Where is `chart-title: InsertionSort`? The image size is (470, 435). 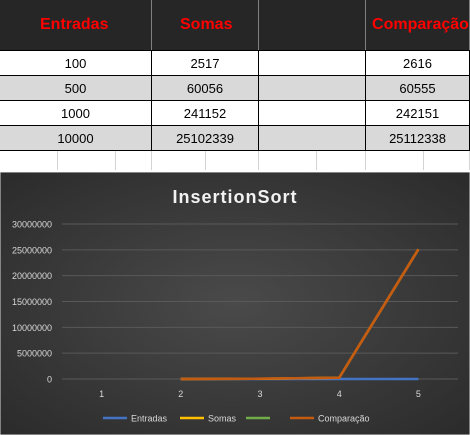
chart-title: InsertionSort is located at coordinates (234, 197).